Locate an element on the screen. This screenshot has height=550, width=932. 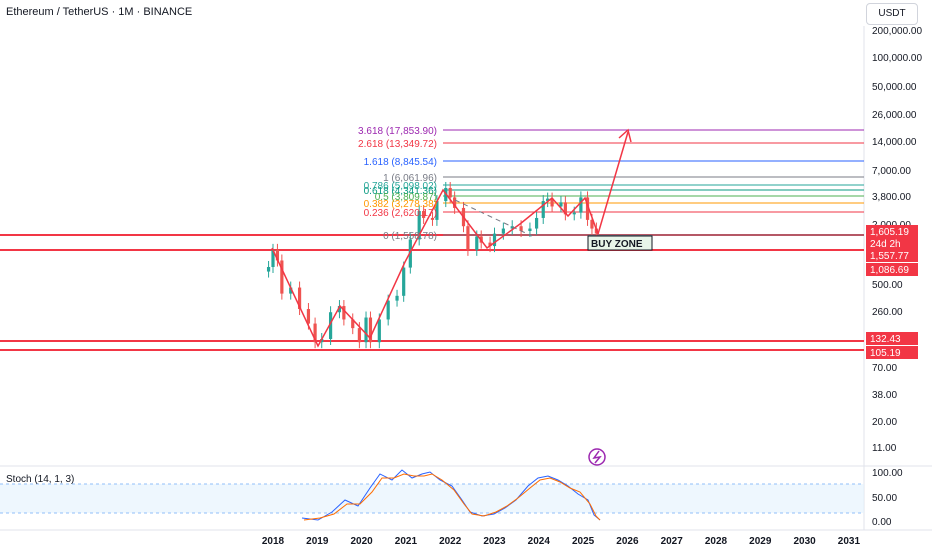
price-badge-label: 1,557.77 is located at coordinates (889, 256).